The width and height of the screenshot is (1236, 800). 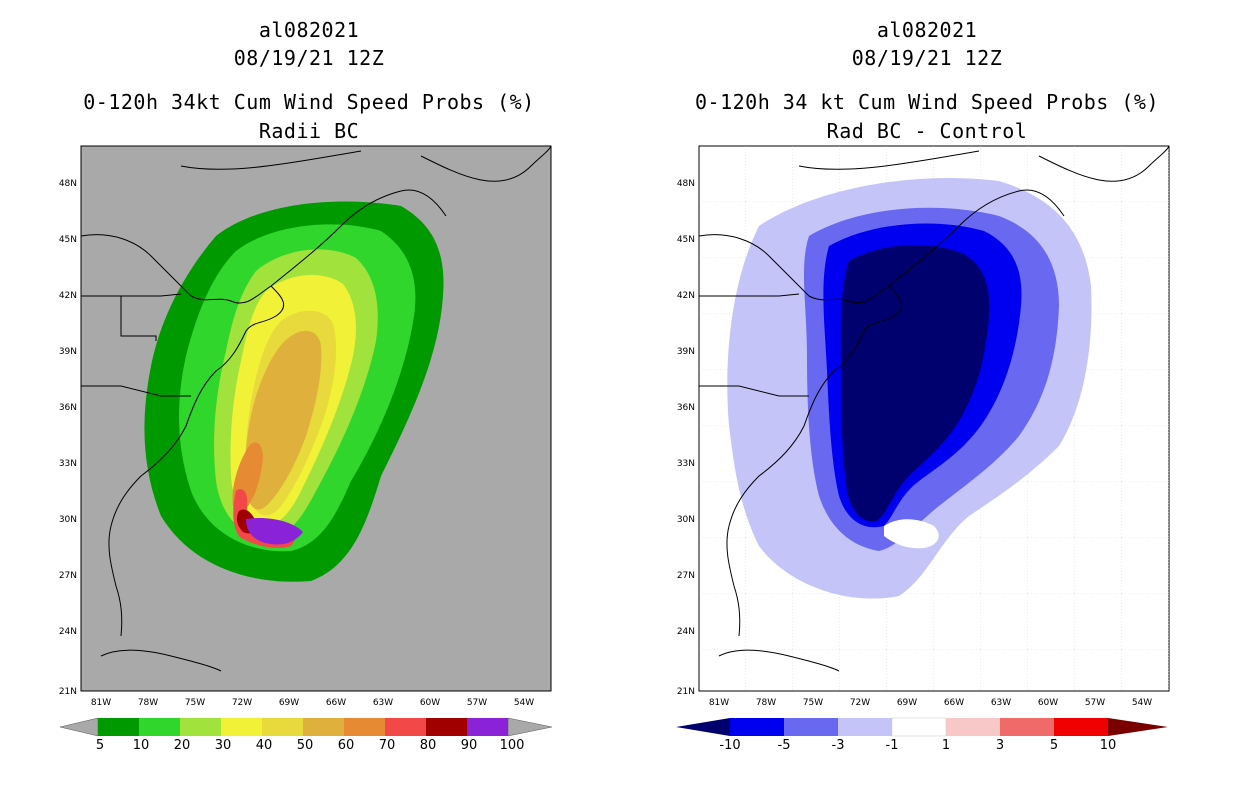 What do you see at coordinates (512, 745) in the screenshot?
I see `colorbar-label: 100` at bounding box center [512, 745].